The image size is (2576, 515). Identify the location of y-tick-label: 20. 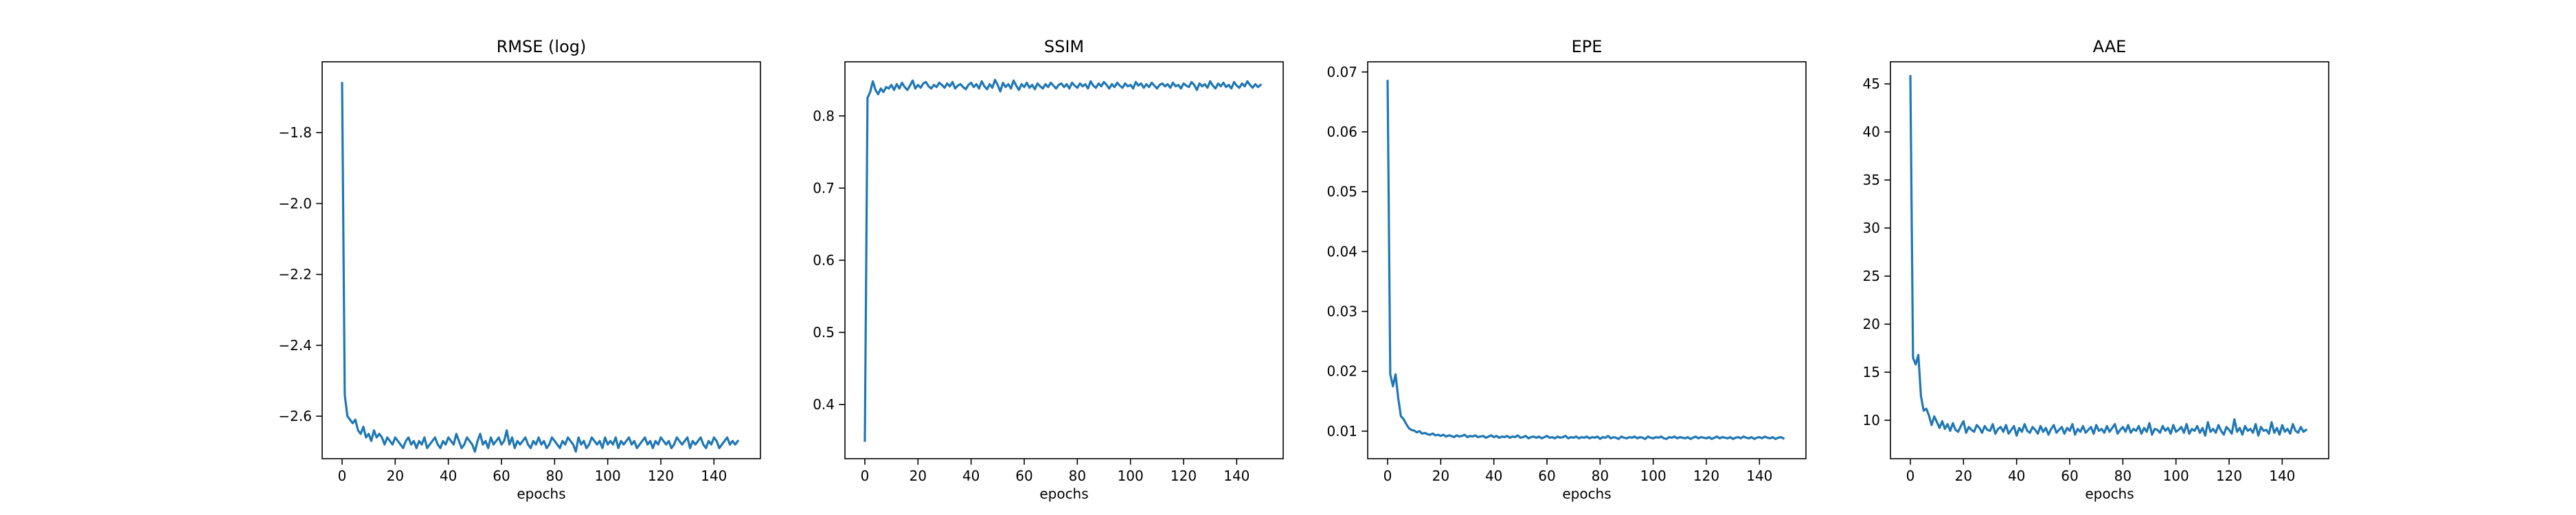
(1871, 324).